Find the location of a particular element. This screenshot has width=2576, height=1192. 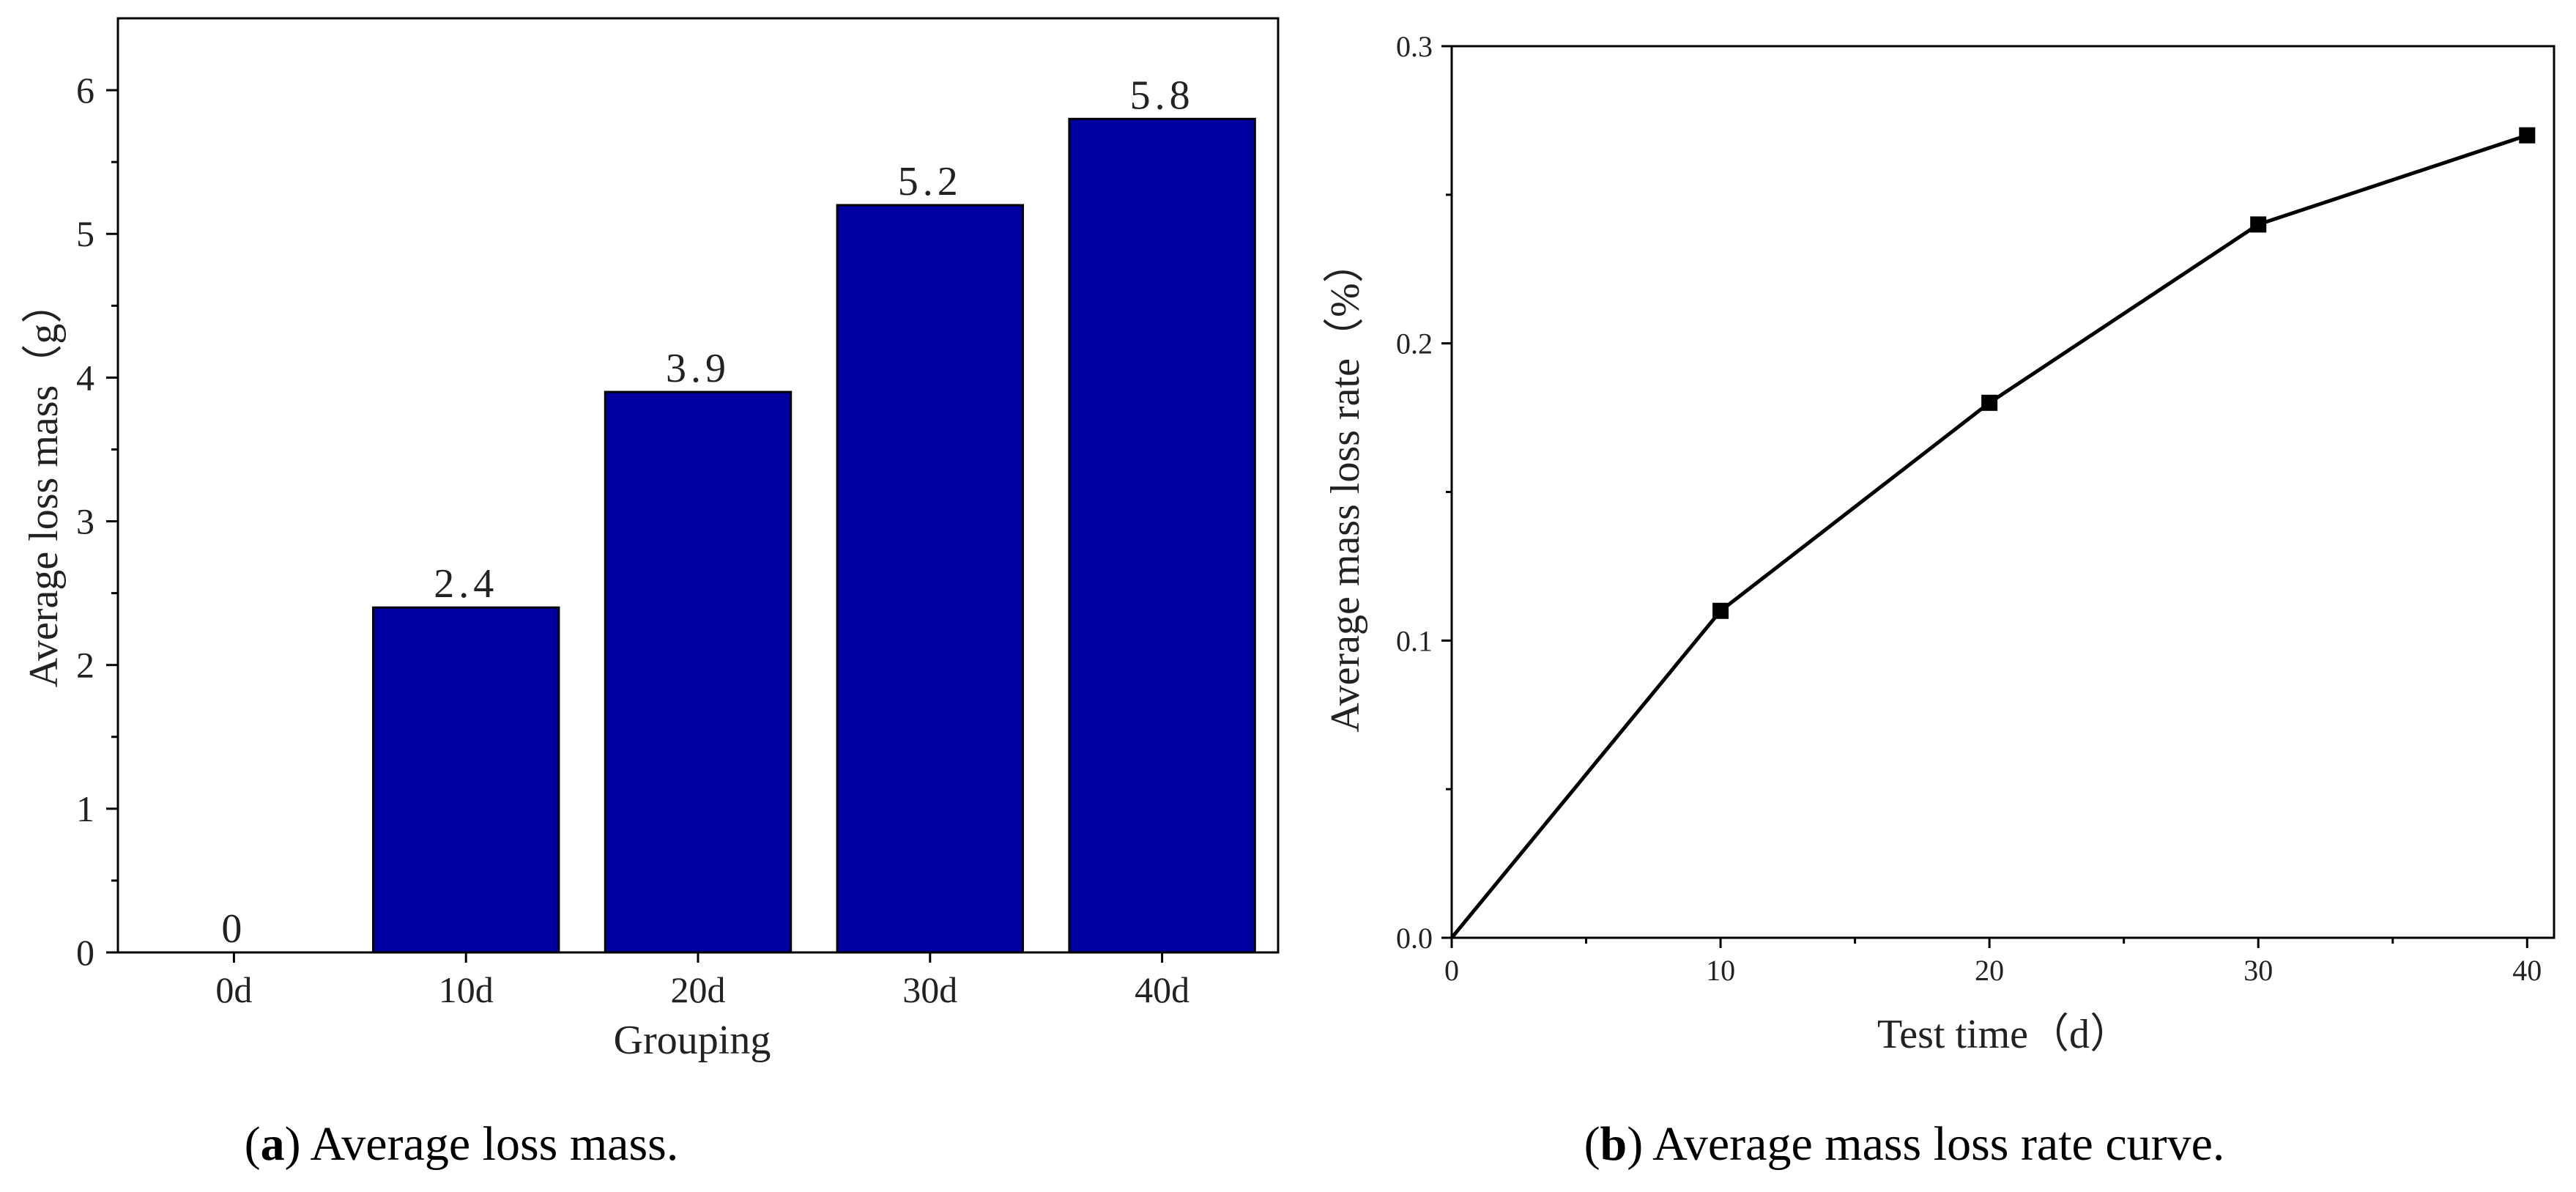

line-chart-caption: (b) Average mass loss rate curve. is located at coordinates (1904, 1144).